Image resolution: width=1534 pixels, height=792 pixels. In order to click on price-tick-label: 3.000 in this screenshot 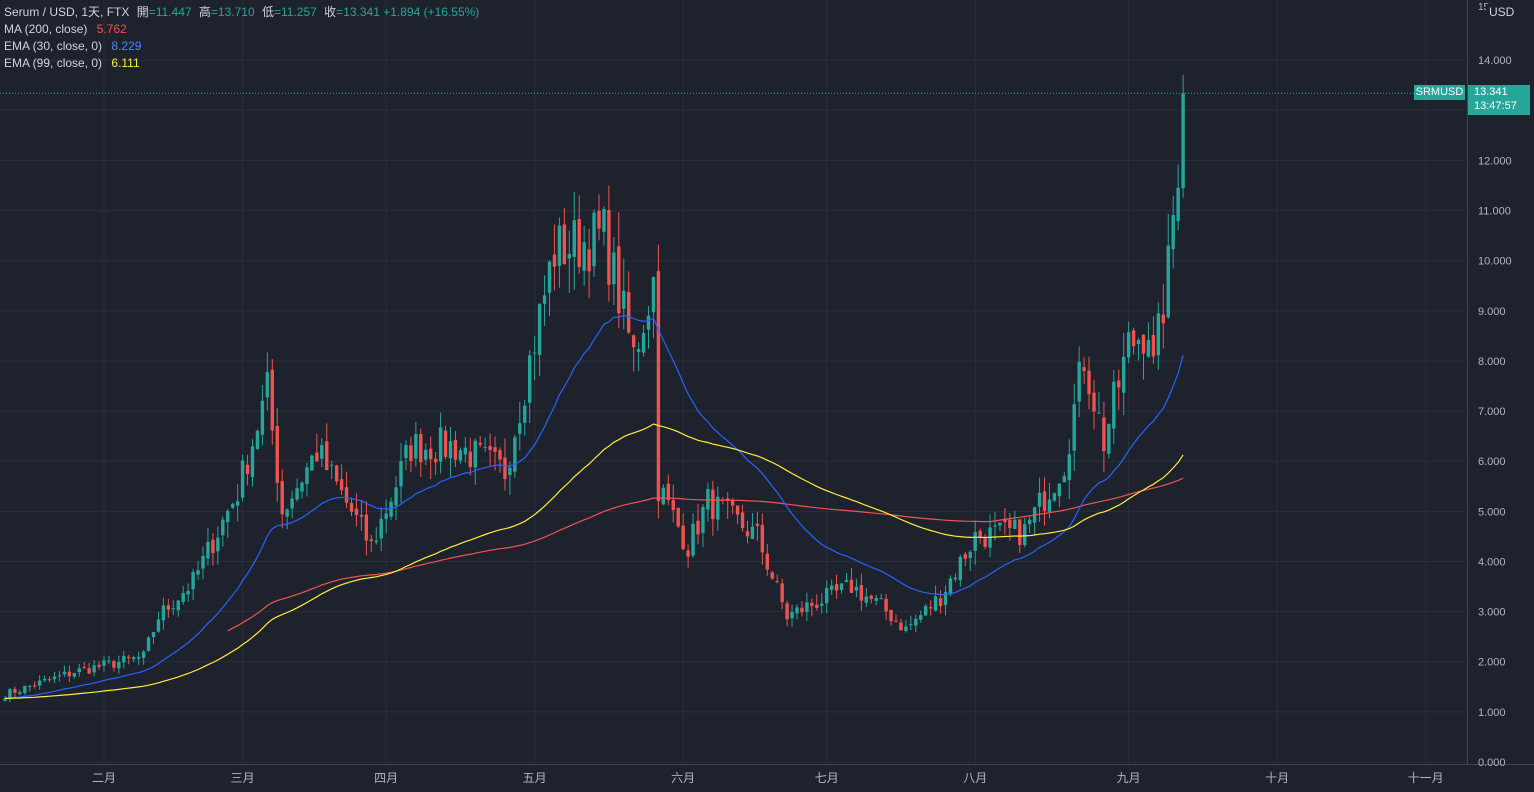, I will do `click(1492, 613)`.